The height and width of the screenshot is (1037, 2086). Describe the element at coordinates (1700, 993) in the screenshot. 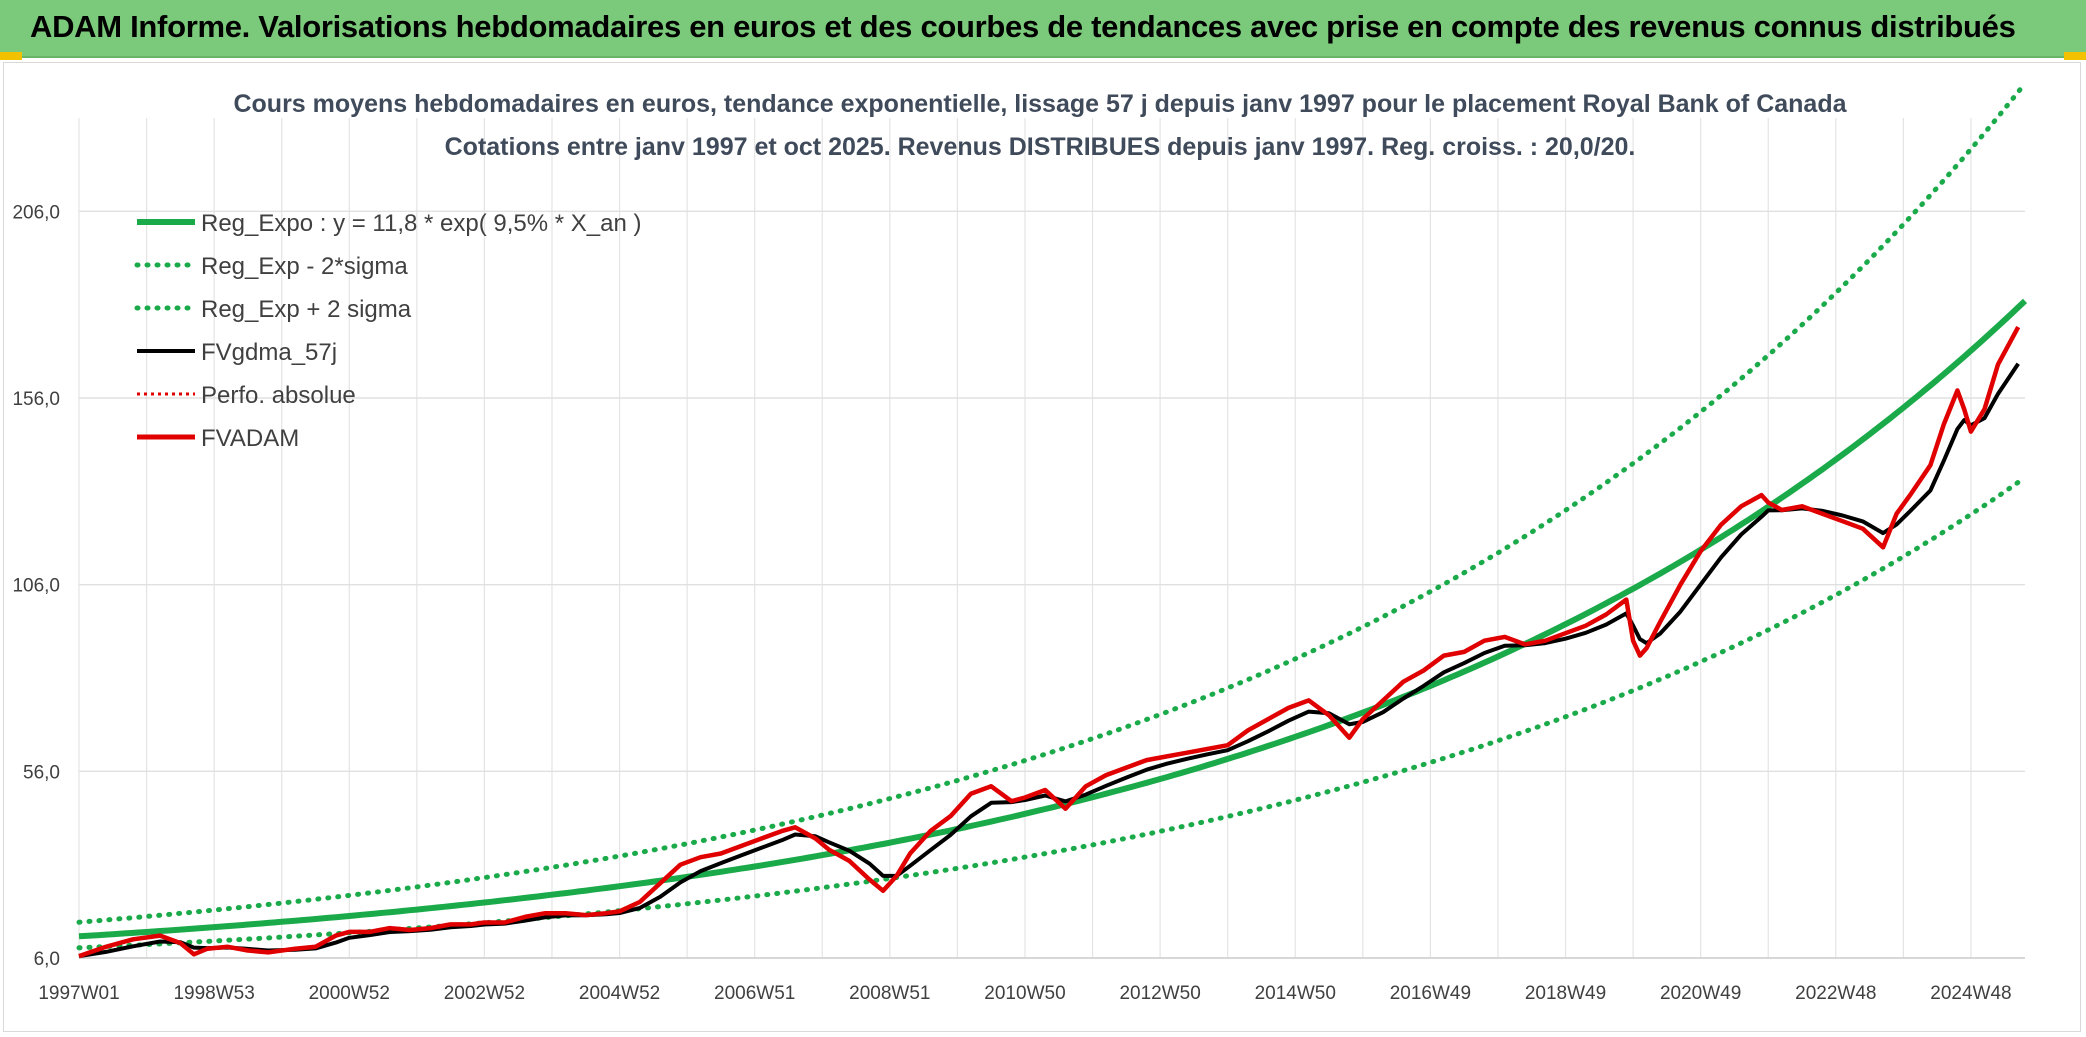

I see `x-tick-label: 2020W49` at that location.